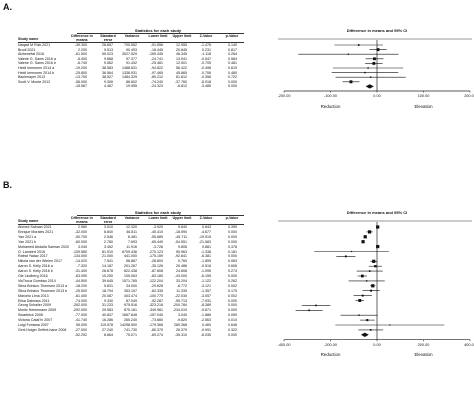 This screenshot has height=407, width=474. I want to click on cell-upper: -43.000, so click(180, 276).